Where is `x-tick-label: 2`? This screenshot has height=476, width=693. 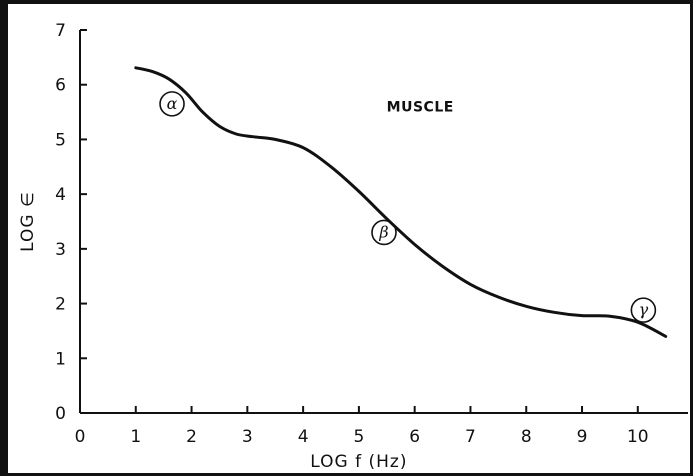 x-tick-label: 2 is located at coordinates (191, 437).